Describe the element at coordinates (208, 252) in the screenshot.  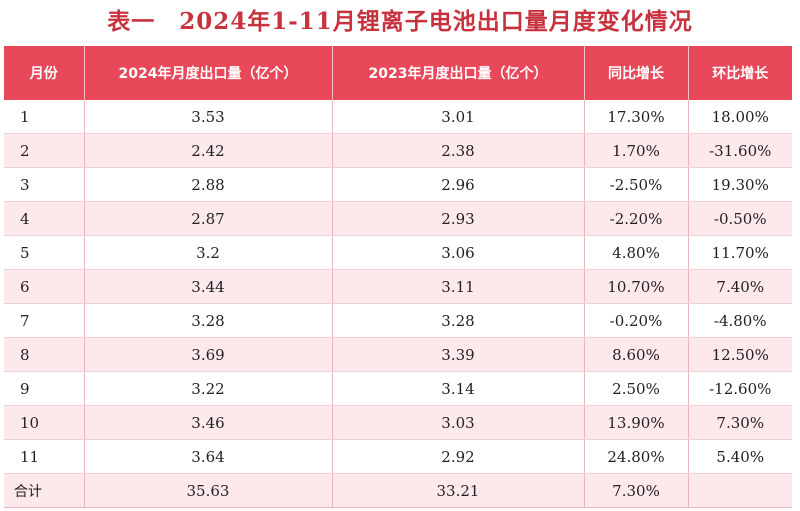
I see `table-cell: 3.2` at that location.